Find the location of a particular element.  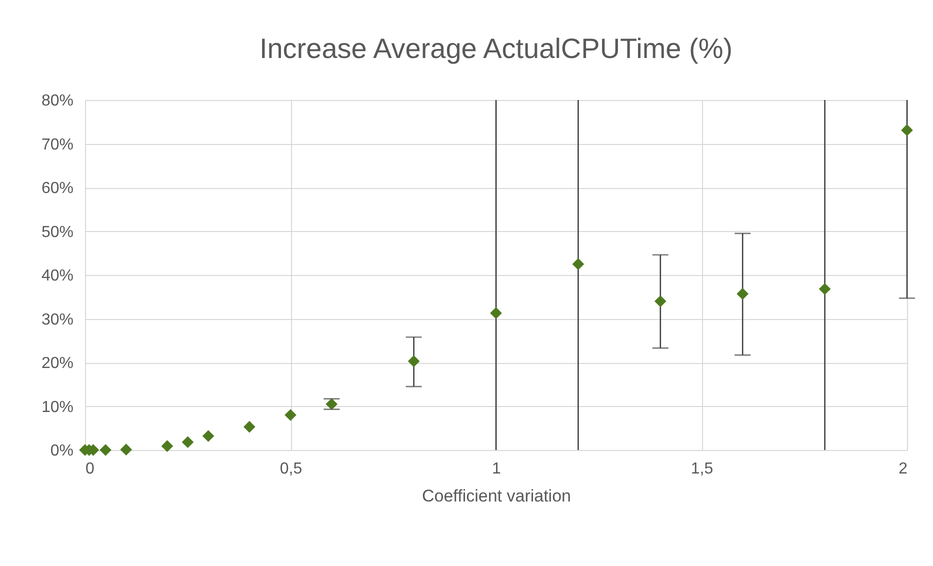

y-tick-label: 10% is located at coordinates (57, 407).